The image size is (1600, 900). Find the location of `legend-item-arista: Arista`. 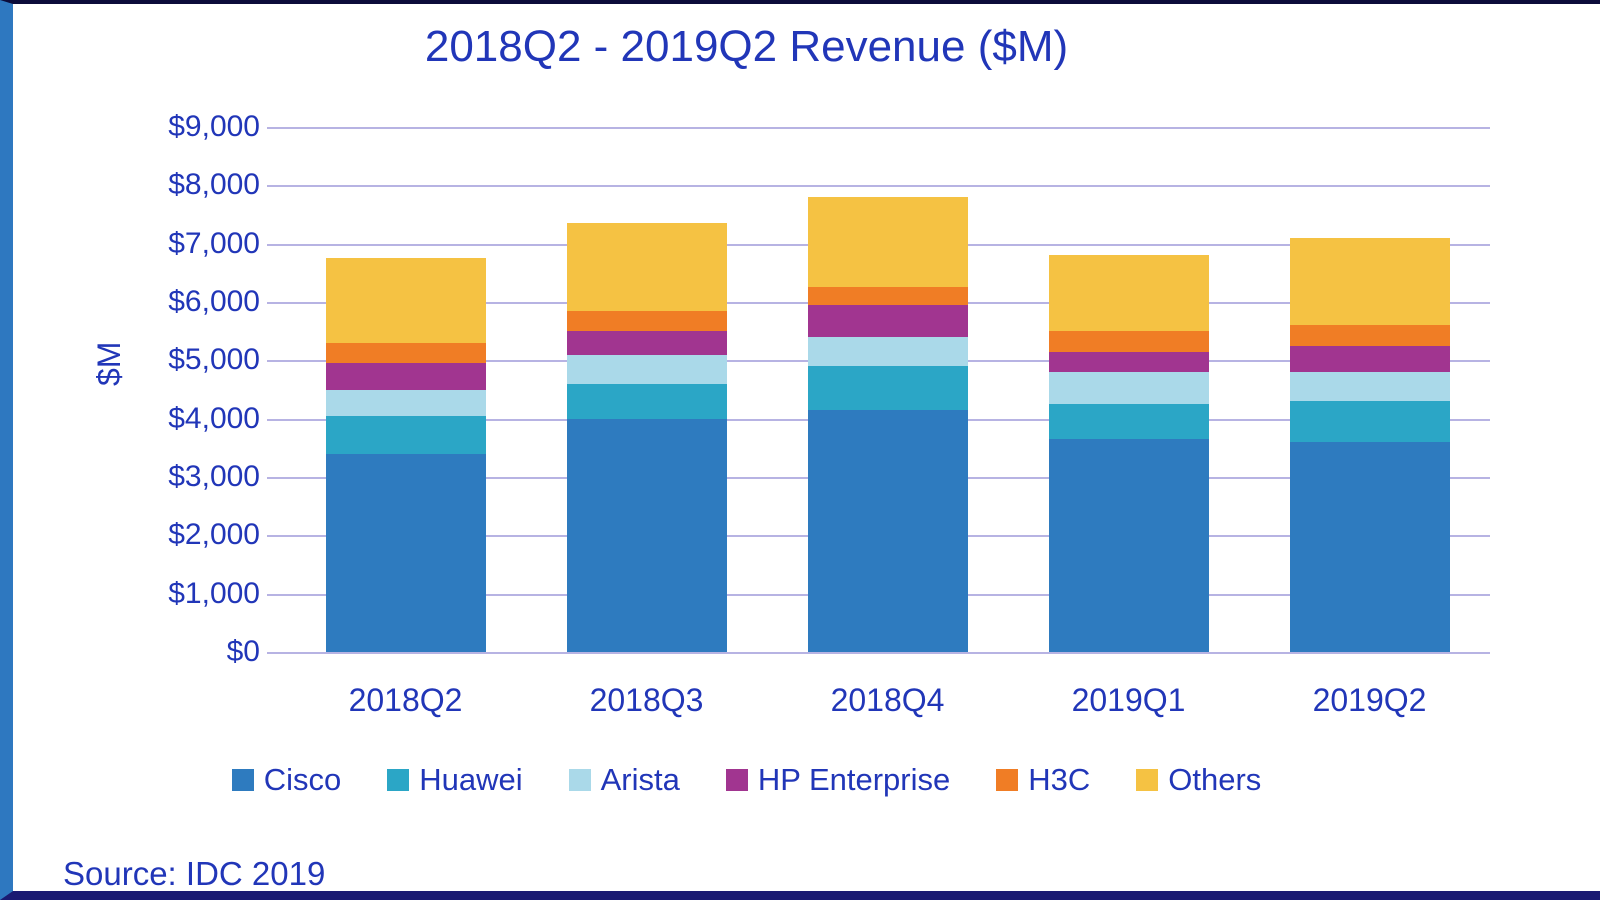

legend-item-arista: Arista is located at coordinates (624, 780).